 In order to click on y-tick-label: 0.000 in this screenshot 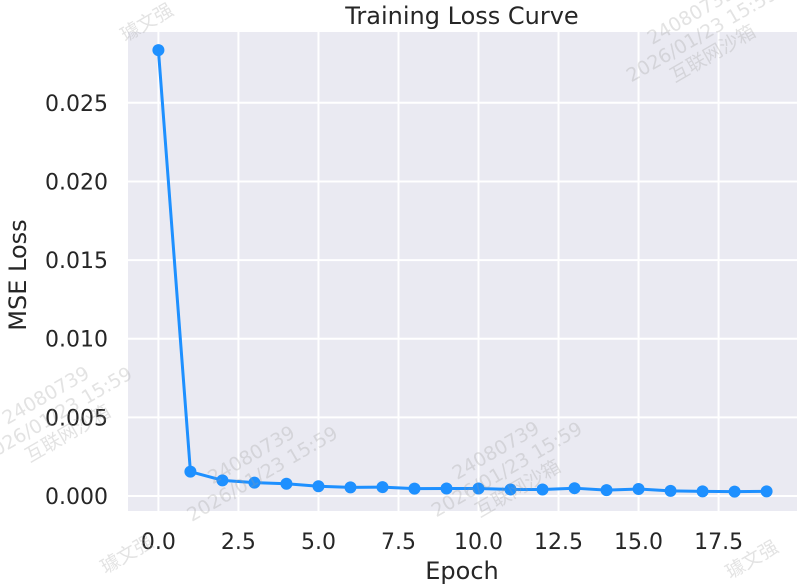, I will do `click(76, 497)`.